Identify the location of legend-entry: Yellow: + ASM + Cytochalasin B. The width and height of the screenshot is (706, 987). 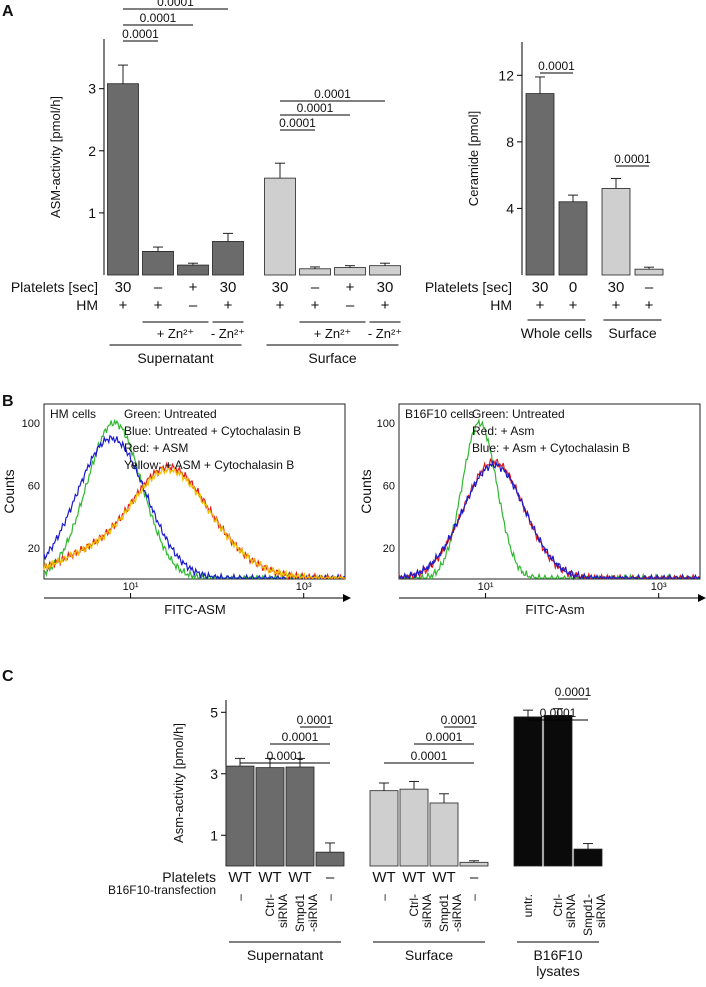
(209, 465).